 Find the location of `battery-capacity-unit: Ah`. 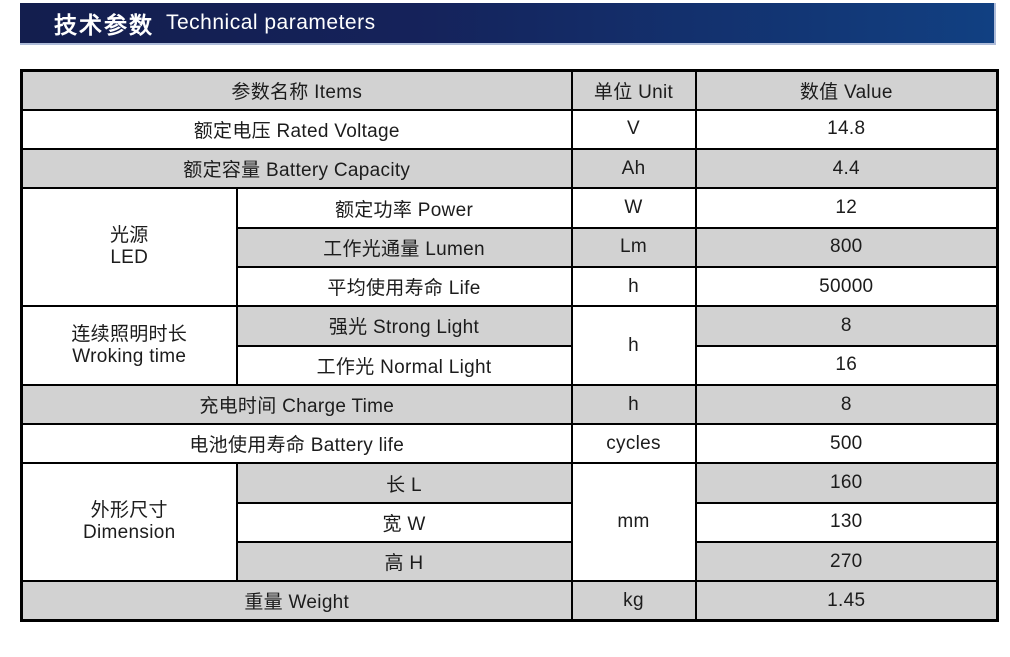

battery-capacity-unit: Ah is located at coordinates (633, 169).